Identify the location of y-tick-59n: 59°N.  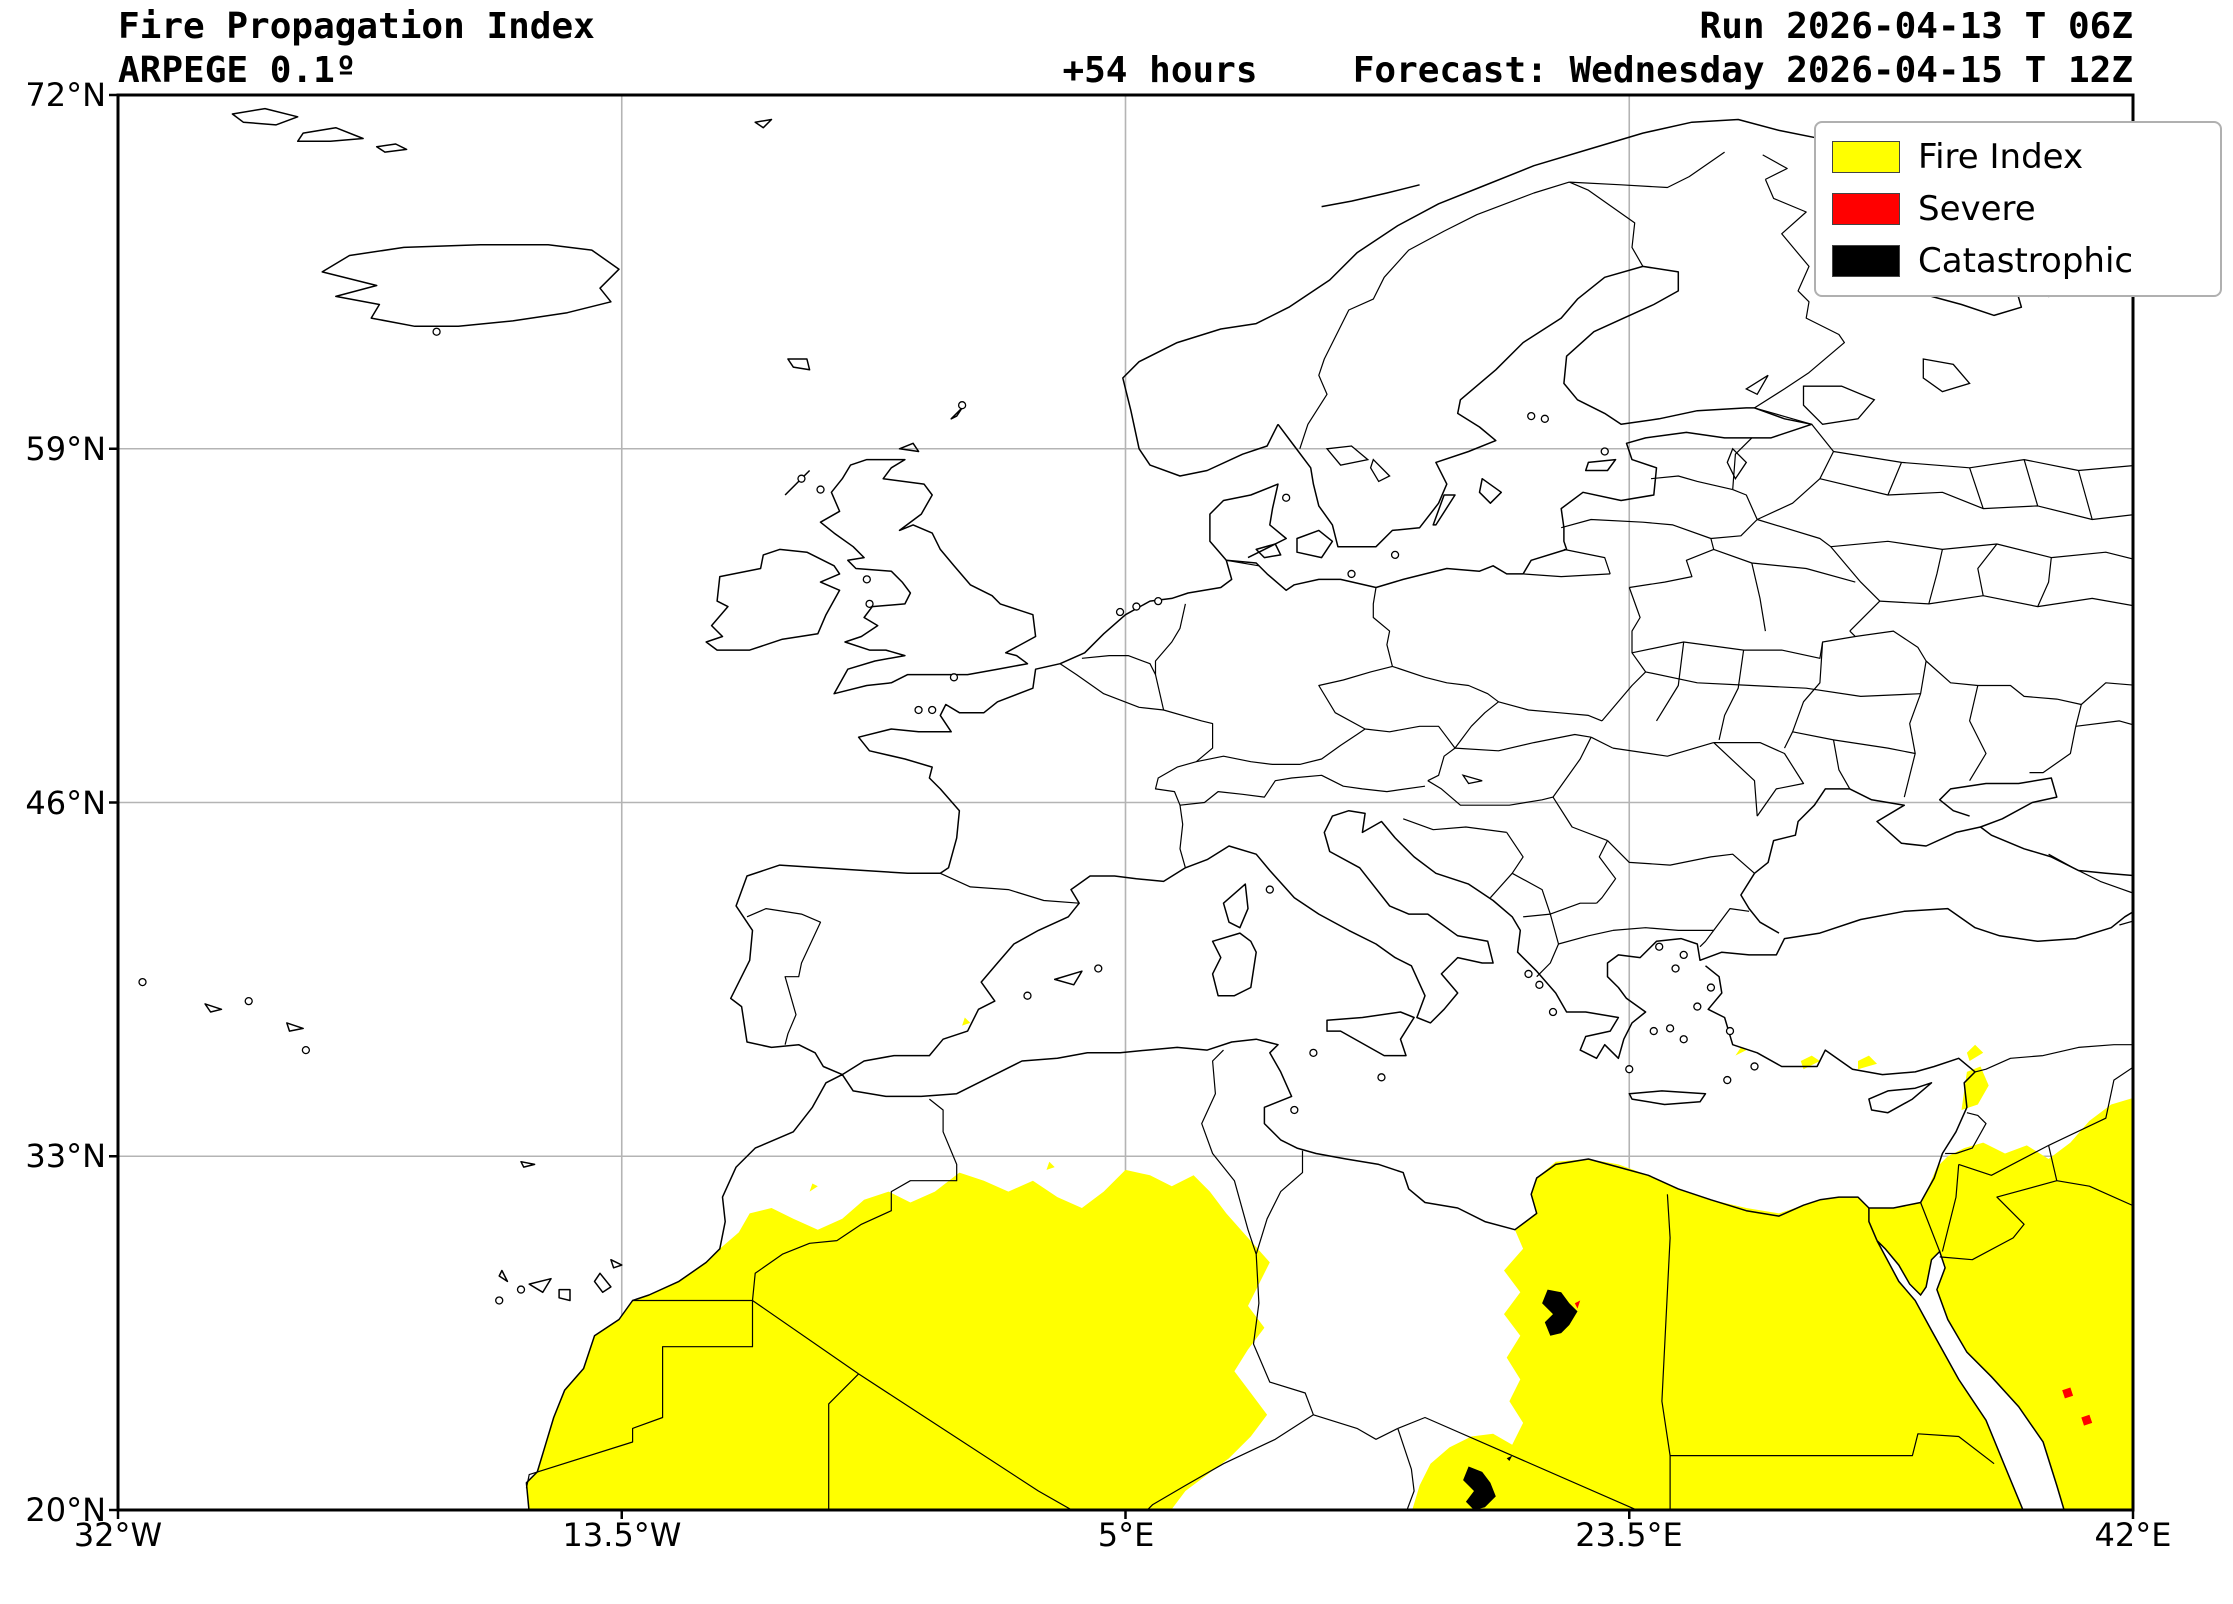
(65, 449).